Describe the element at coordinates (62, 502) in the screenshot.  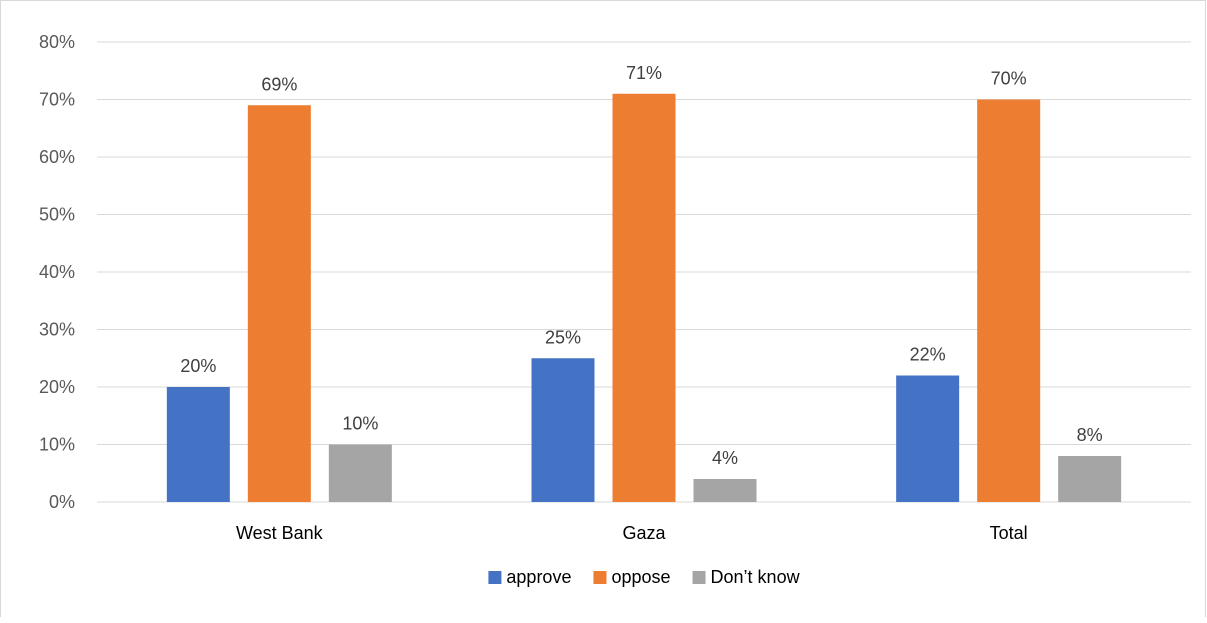
I see `y-tick-label: 0%` at that location.